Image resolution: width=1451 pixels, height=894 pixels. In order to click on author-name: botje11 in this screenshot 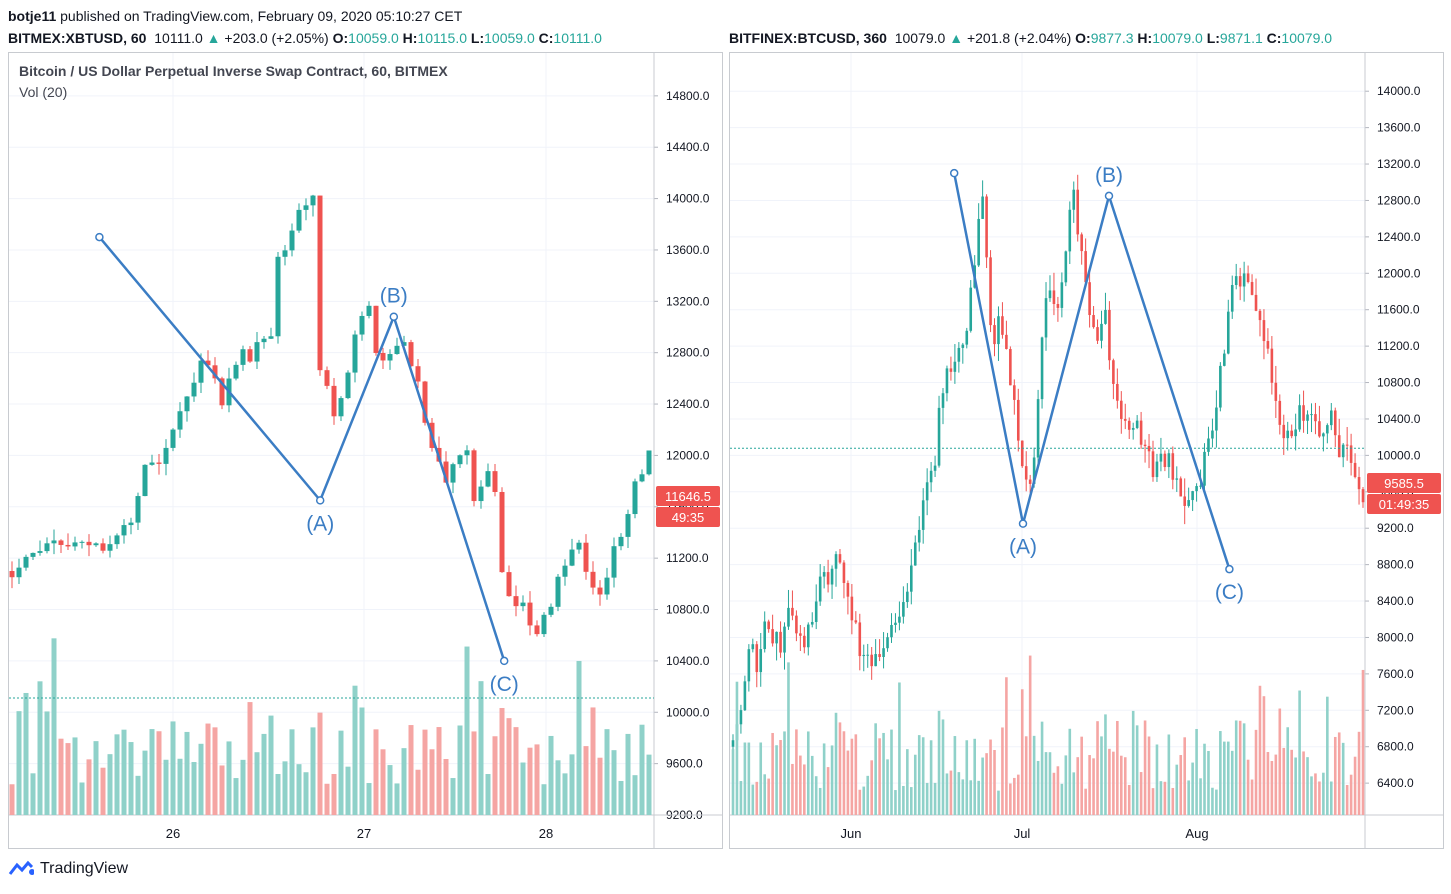, I will do `click(32, 16)`.